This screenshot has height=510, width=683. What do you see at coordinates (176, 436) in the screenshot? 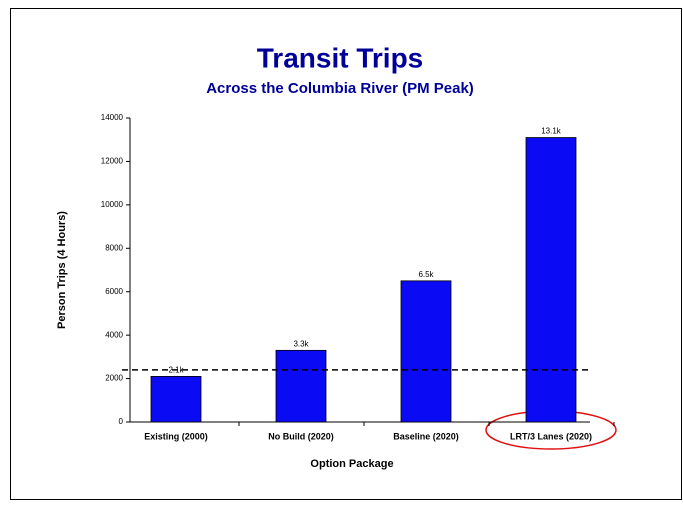
I see `x-tick-label: Existing (2000)` at bounding box center [176, 436].